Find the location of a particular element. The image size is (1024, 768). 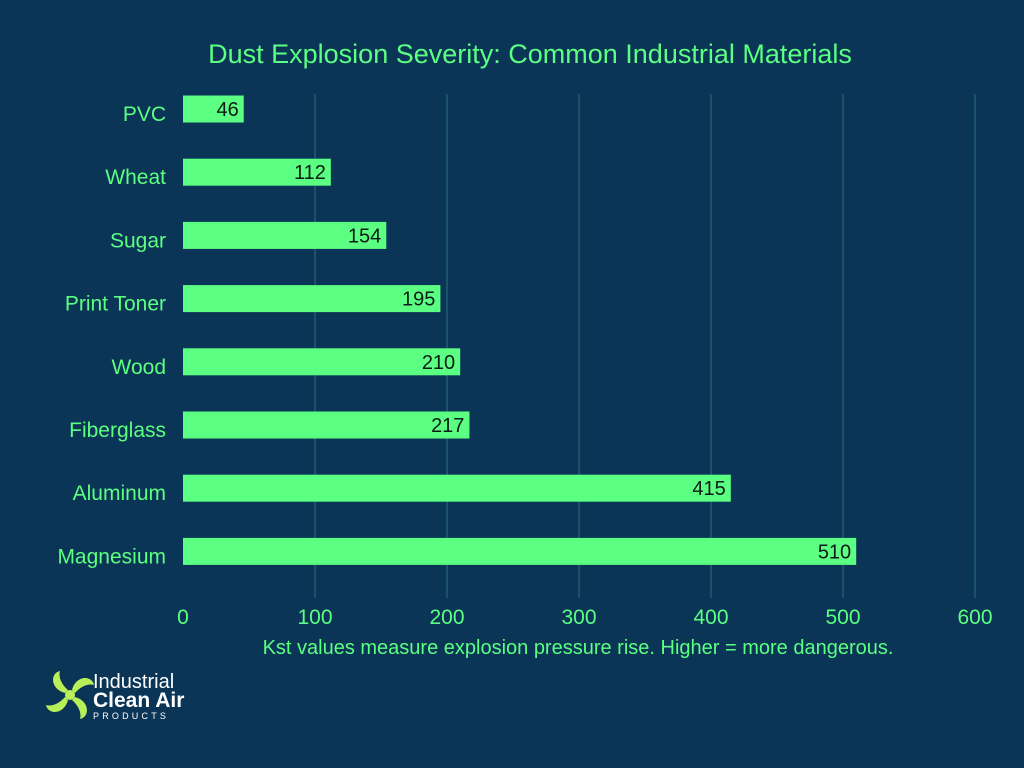

bar-wheat is located at coordinates (257, 172).